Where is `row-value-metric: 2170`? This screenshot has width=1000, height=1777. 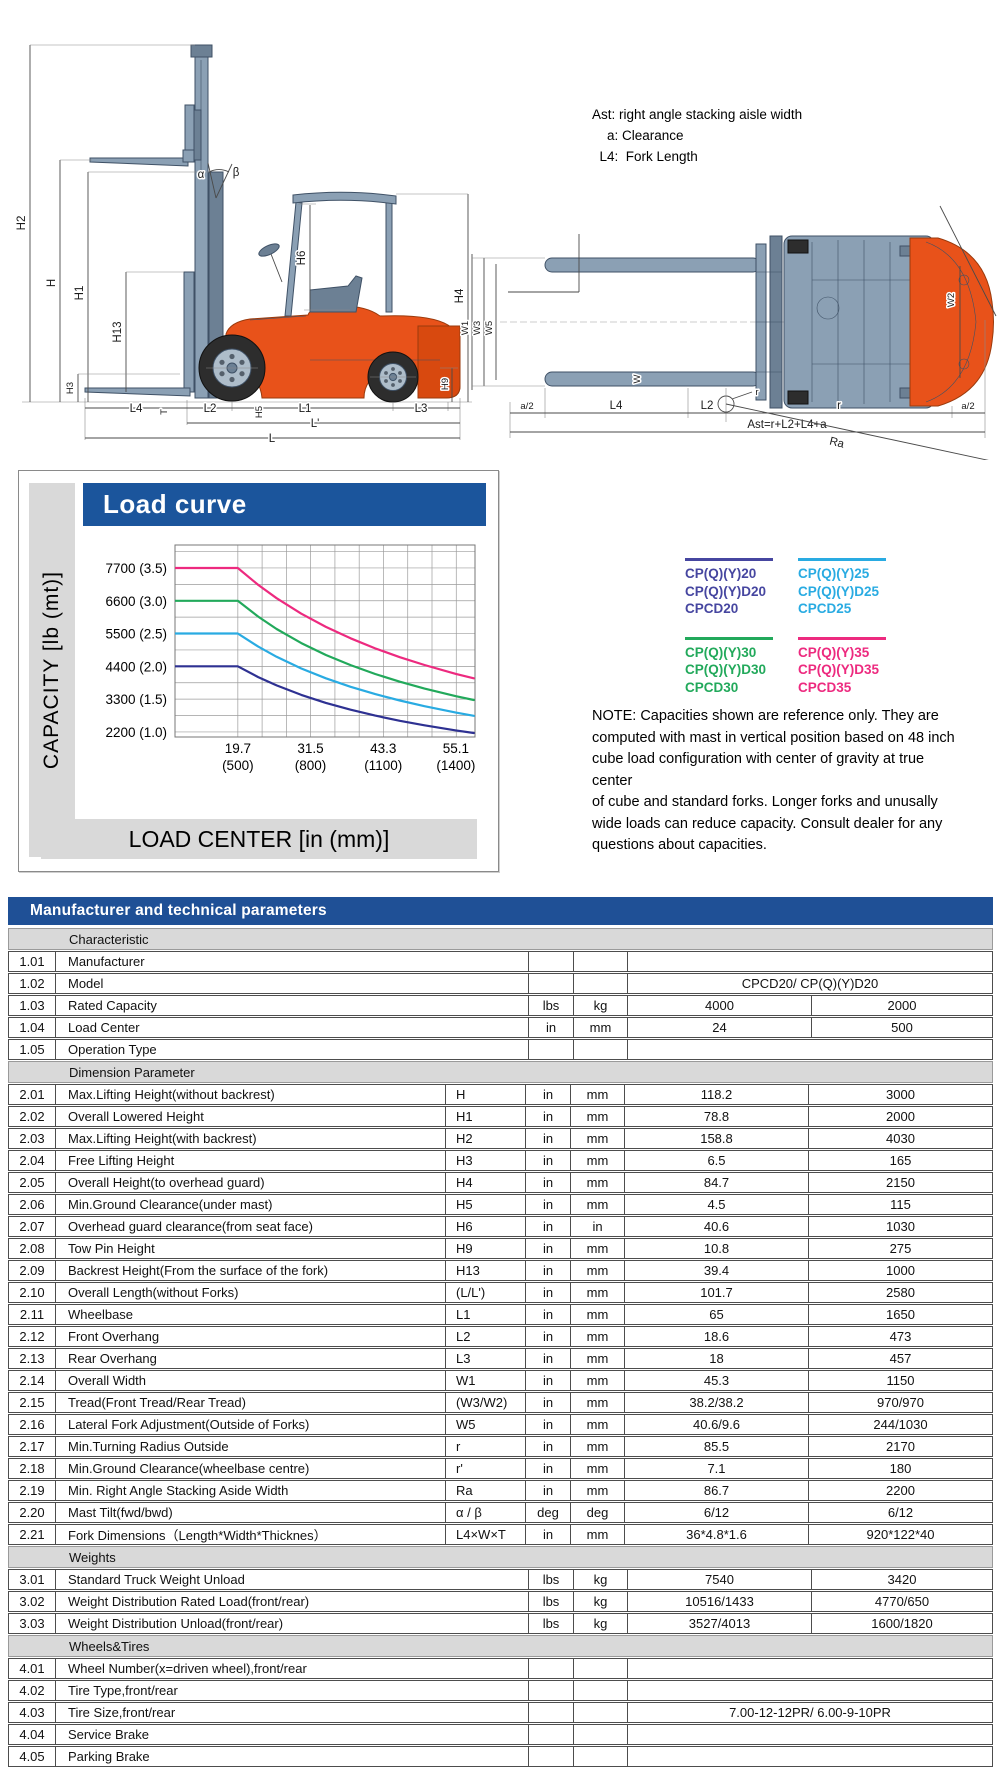 row-value-metric: 2170 is located at coordinates (900, 1446).